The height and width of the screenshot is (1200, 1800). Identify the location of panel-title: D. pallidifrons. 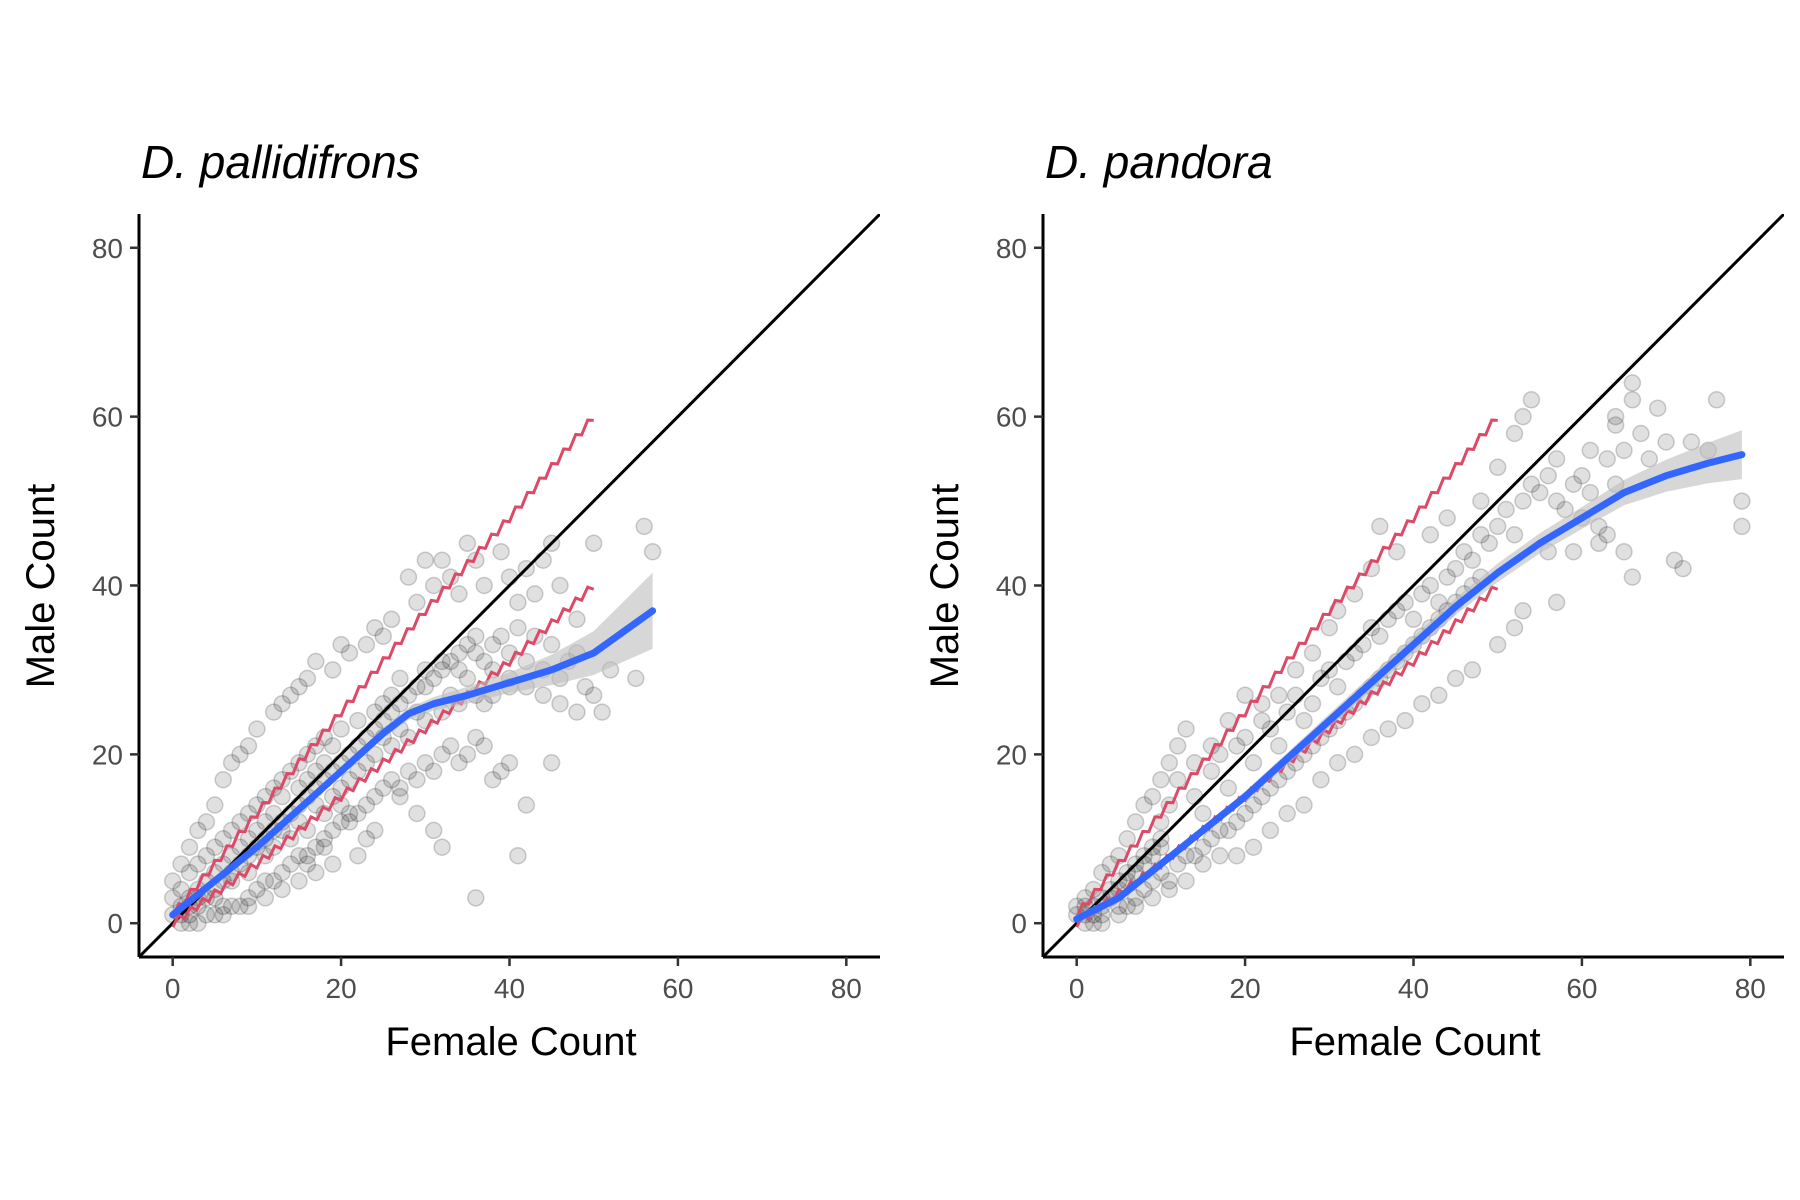
(280, 162).